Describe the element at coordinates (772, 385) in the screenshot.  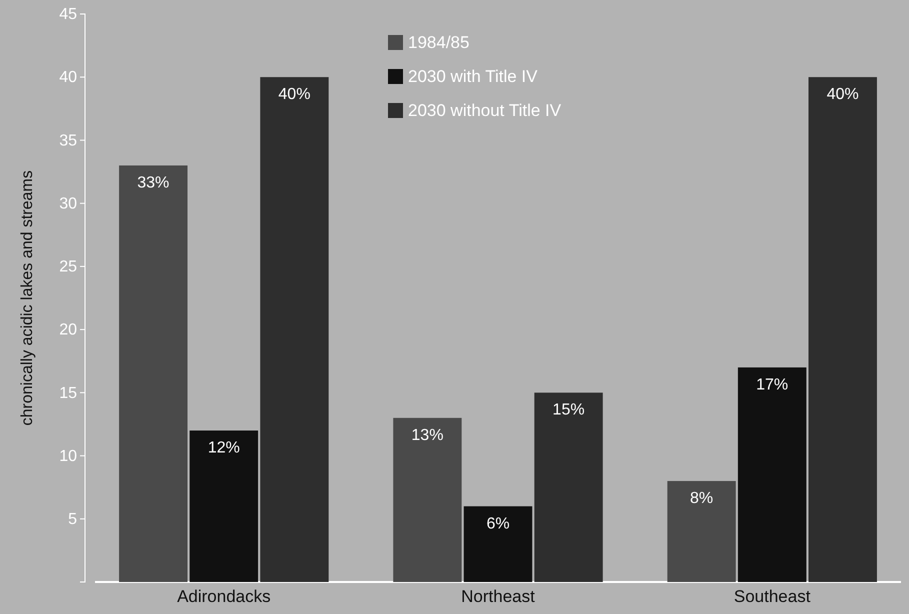
I see `data-label: 17%` at that location.